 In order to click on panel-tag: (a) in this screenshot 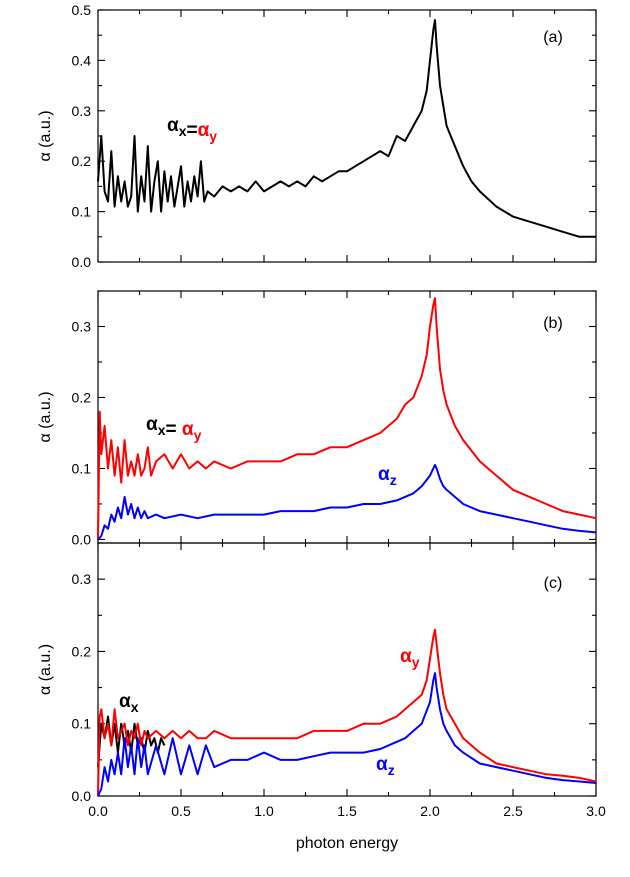, I will do `click(553, 37)`.